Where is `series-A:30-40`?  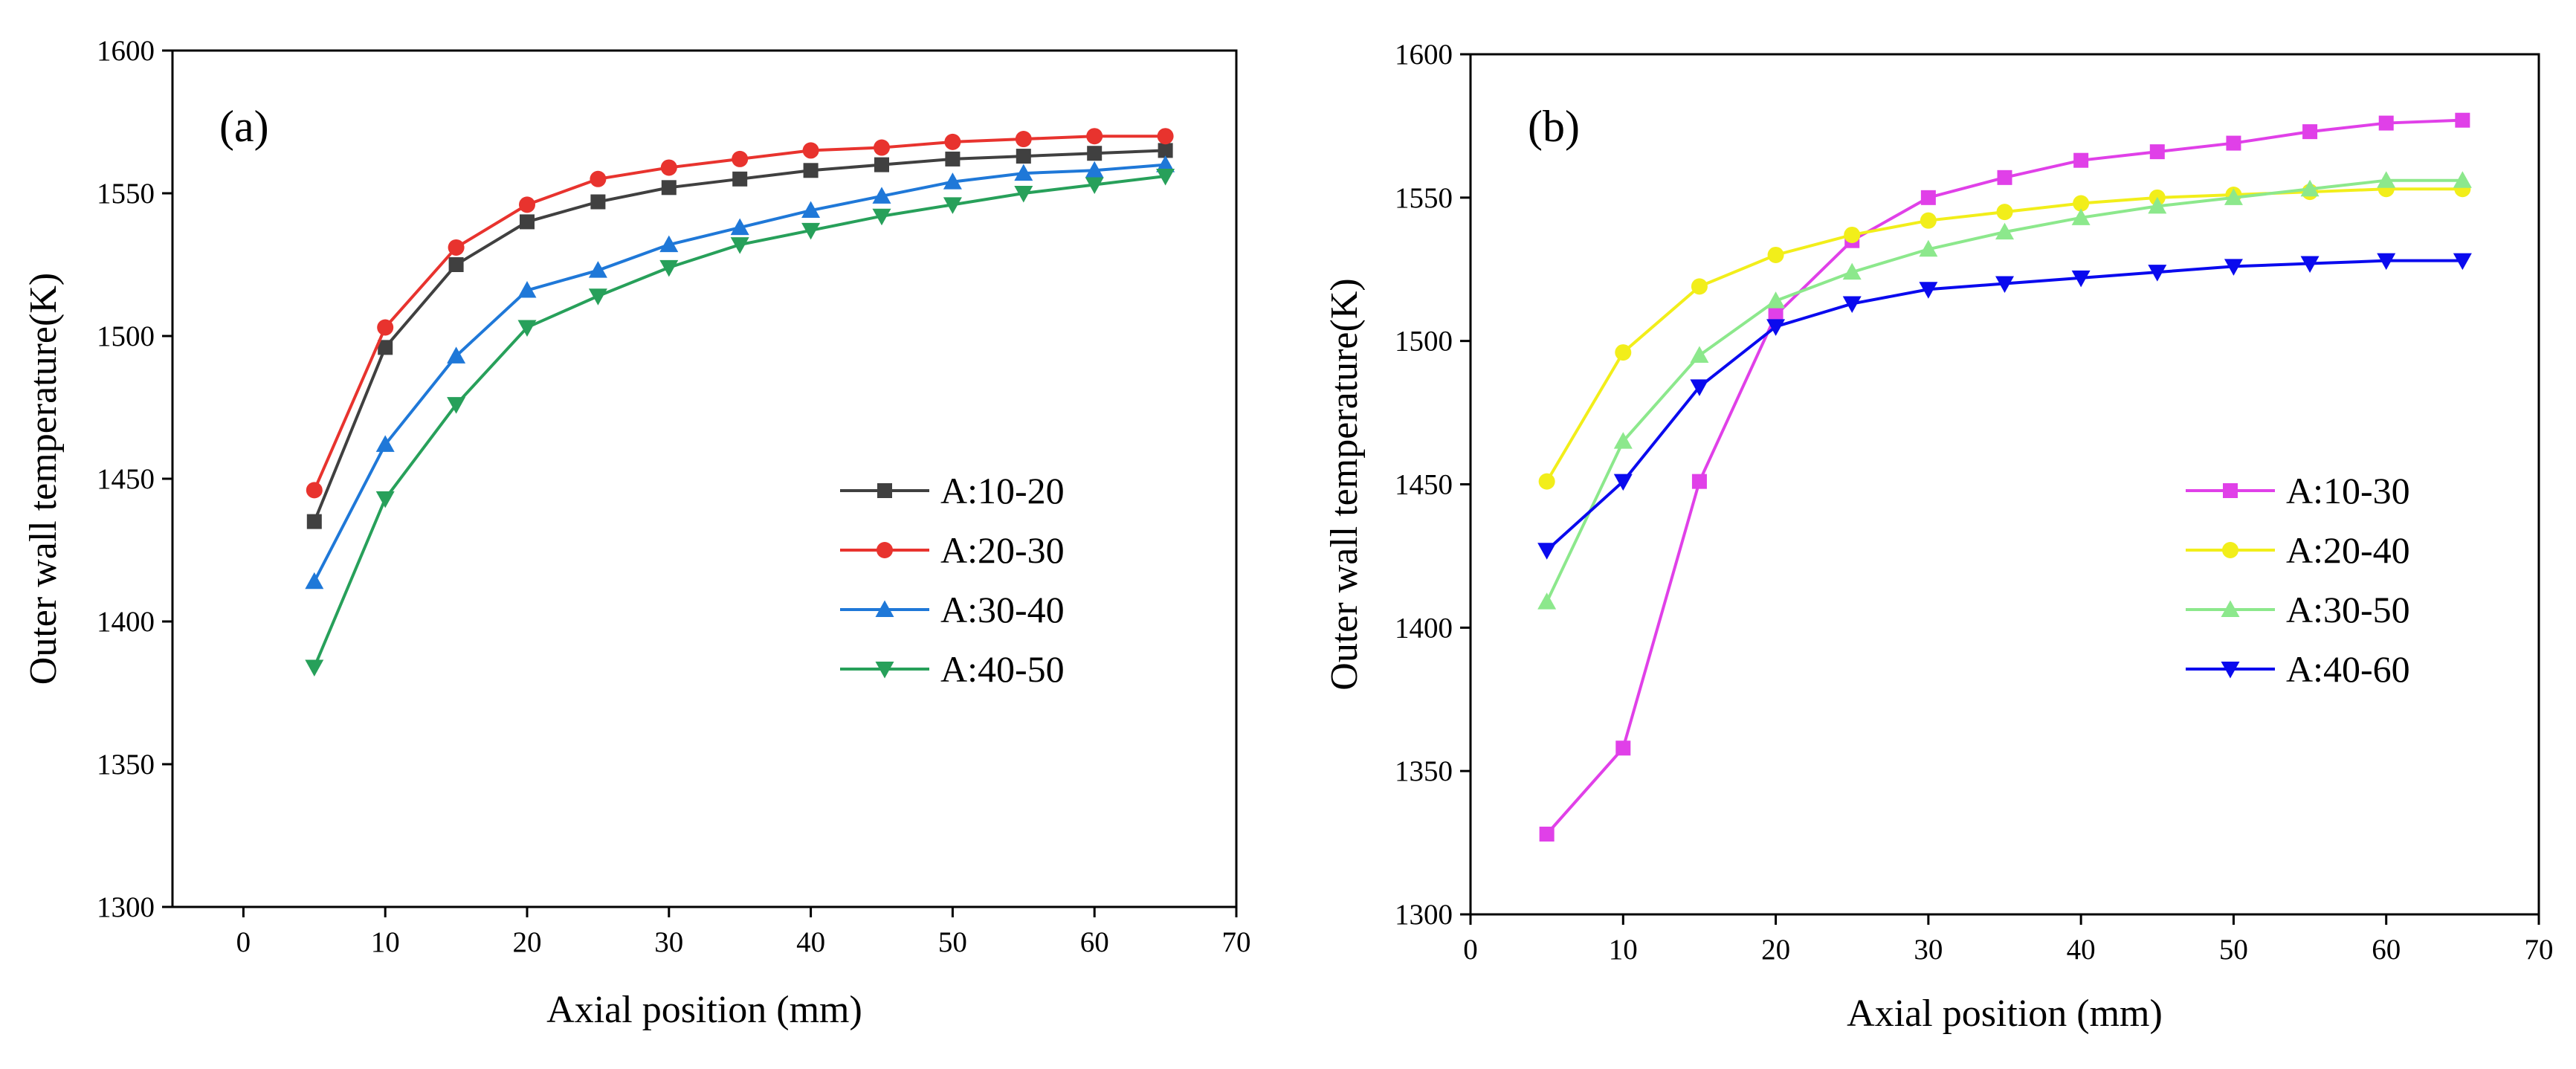 series-A:30-40 is located at coordinates (740, 372).